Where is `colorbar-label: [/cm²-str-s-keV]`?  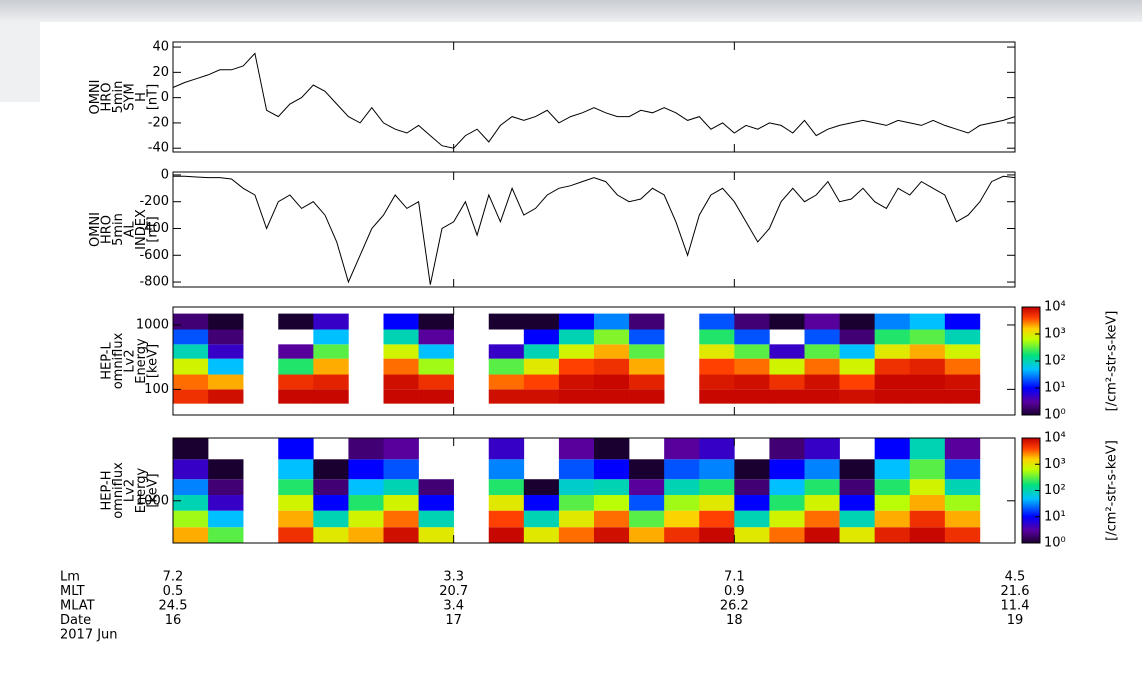 colorbar-label: [/cm²-str-s-keV] is located at coordinates (1112, 490).